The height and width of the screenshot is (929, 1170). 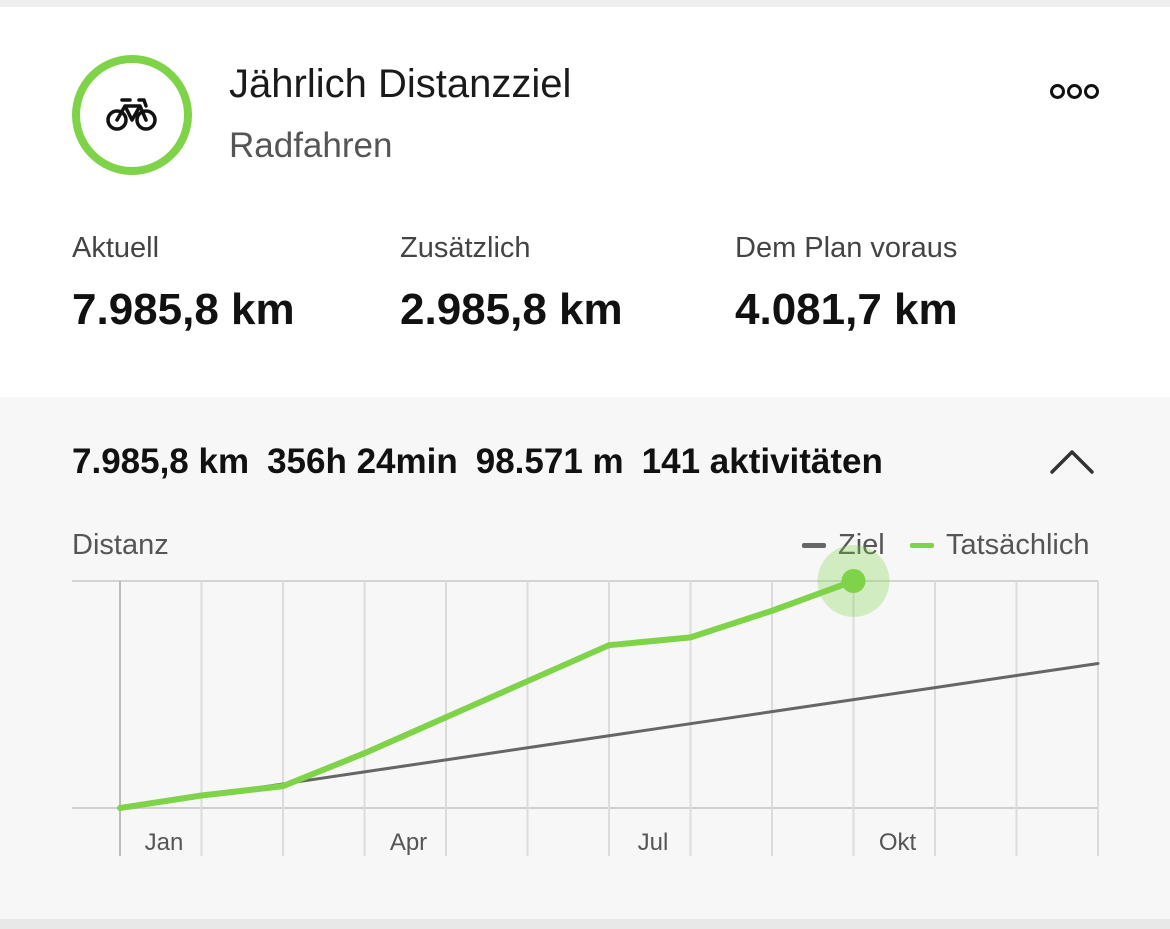 What do you see at coordinates (183, 283) in the screenshot?
I see `stat-current: Aktuell 7.985,8 km` at bounding box center [183, 283].